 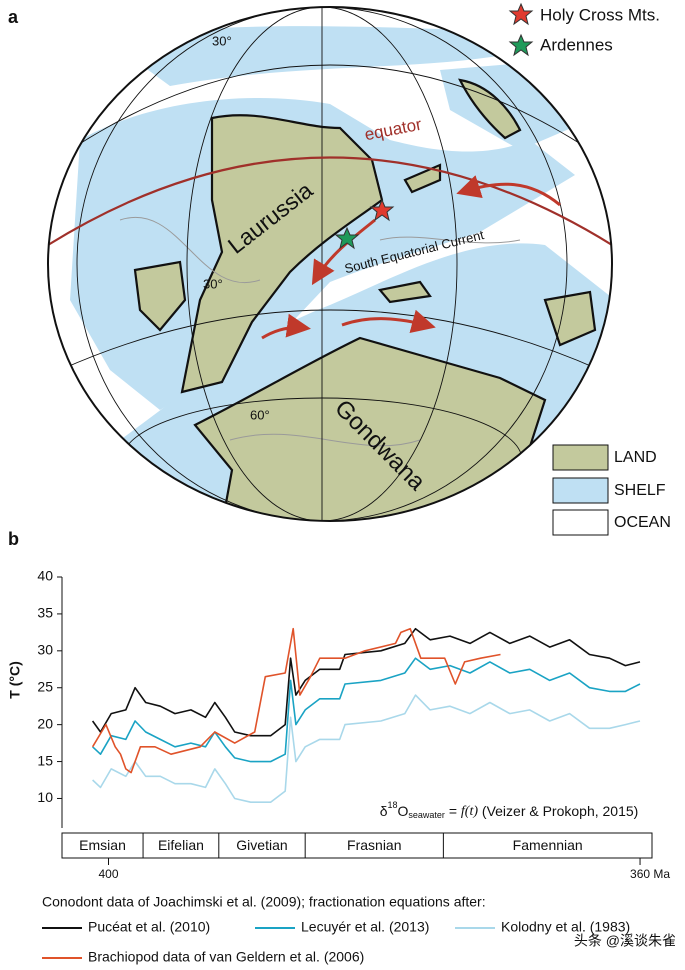 What do you see at coordinates (548, 845) in the screenshot?
I see `stage-label: Famennian` at bounding box center [548, 845].